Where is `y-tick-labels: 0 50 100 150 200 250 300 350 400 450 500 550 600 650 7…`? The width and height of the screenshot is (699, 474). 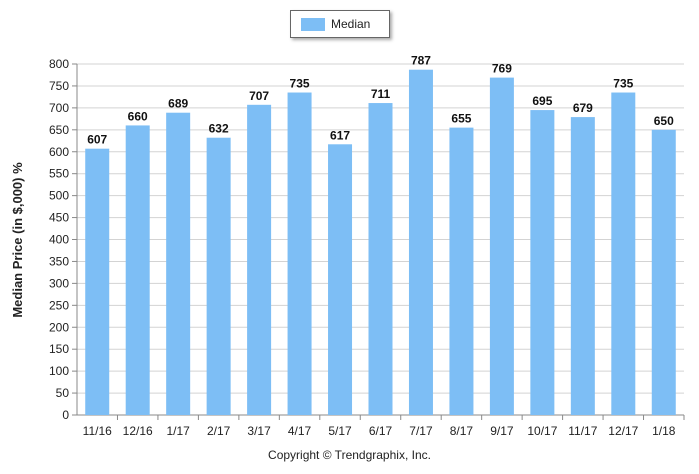
y-tick-labels: 0 50 100 150 200 250 300 350 400 450 500 550 600 650 7… is located at coordinates (59, 239).